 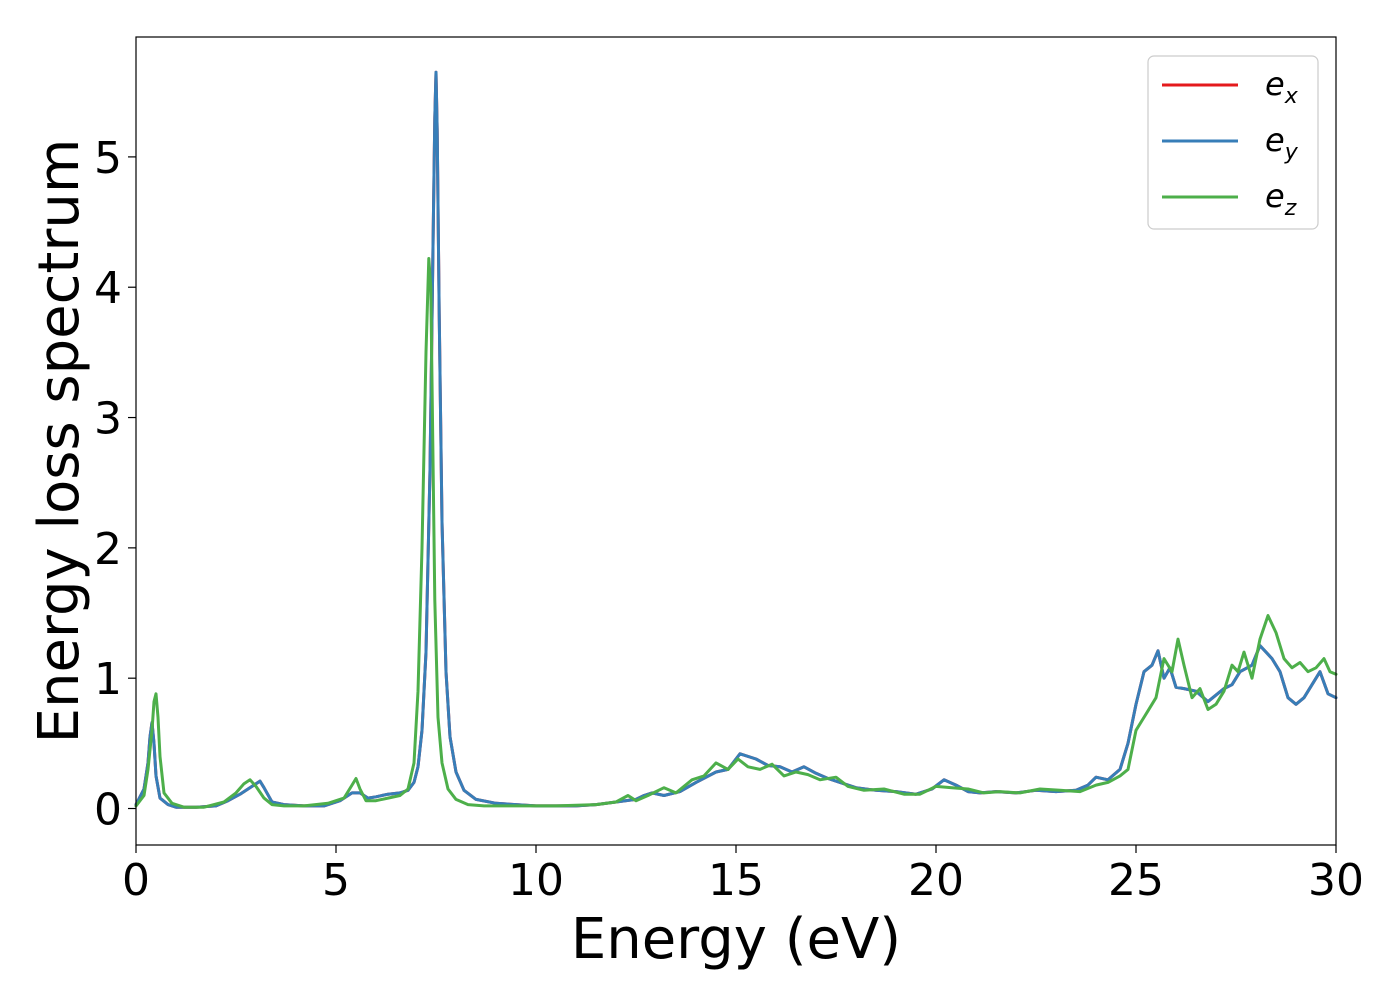 I want to click on legend-label-x: ex, so click(x=1282, y=87).